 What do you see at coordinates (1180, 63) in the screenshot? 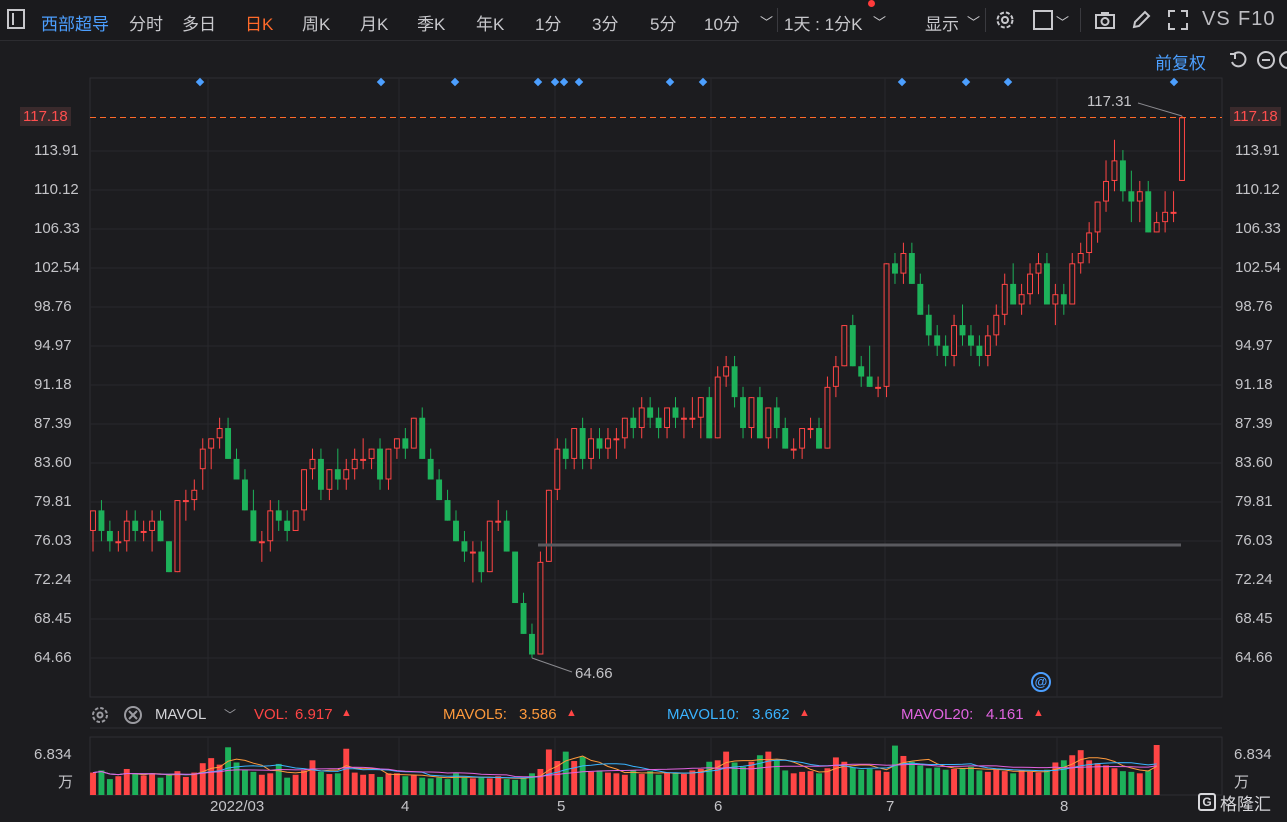
I see `adjust-mode-button: 前复权` at bounding box center [1180, 63].